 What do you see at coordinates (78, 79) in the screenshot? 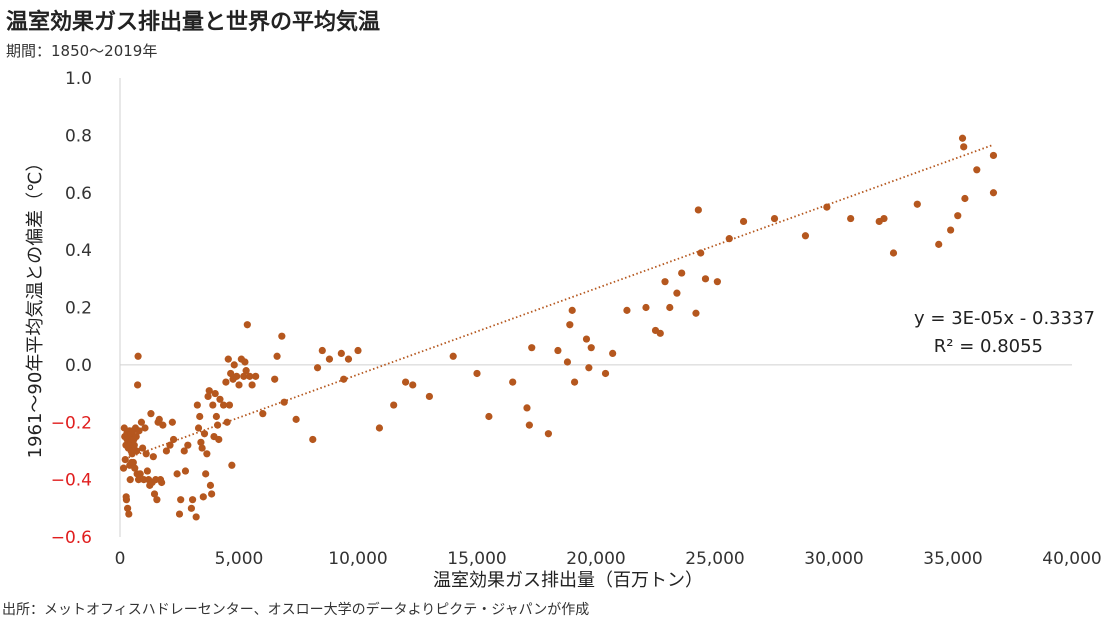
I see `y-tick-label: 1.0` at bounding box center [78, 79].